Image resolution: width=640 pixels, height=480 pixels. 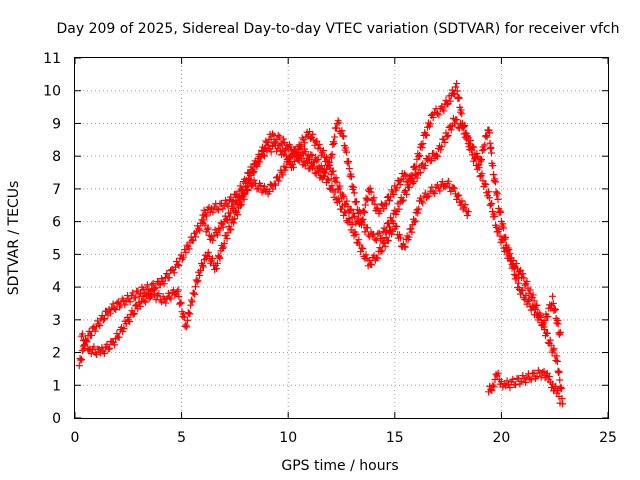 I want to click on y-tick-label: 5, so click(x=56, y=255).